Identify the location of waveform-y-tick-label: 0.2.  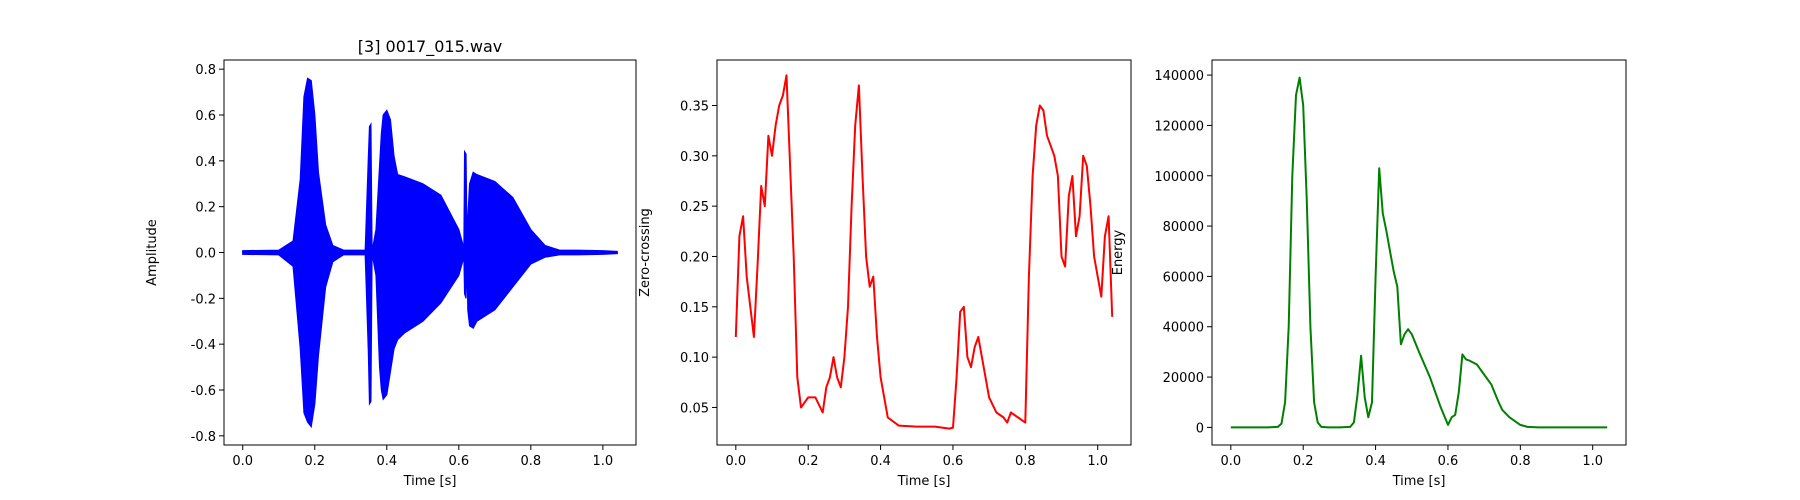
(205, 208).